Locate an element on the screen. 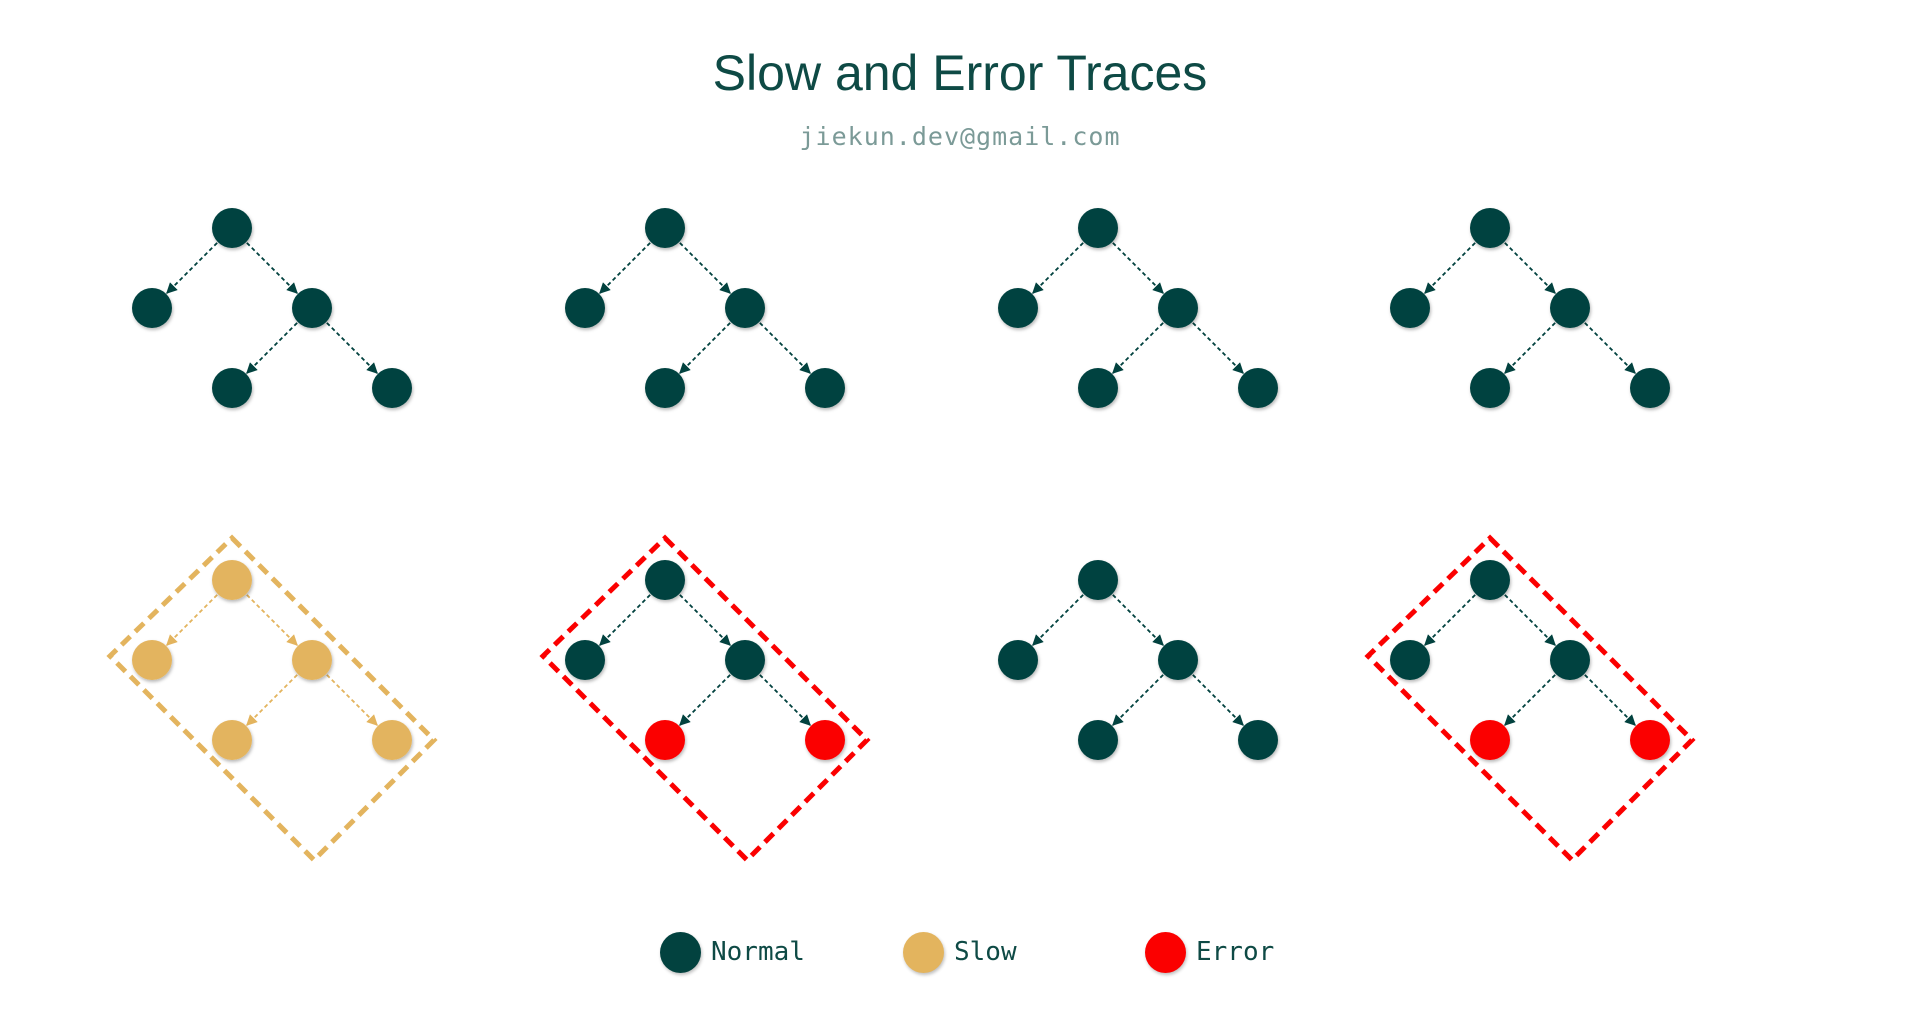  legend-label-normal: Normal is located at coordinates (758, 952).